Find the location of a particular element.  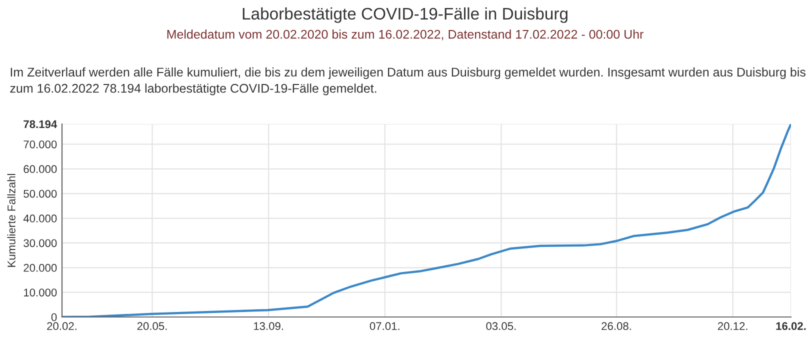

x-tick-label: 07.01. is located at coordinates (385, 326).